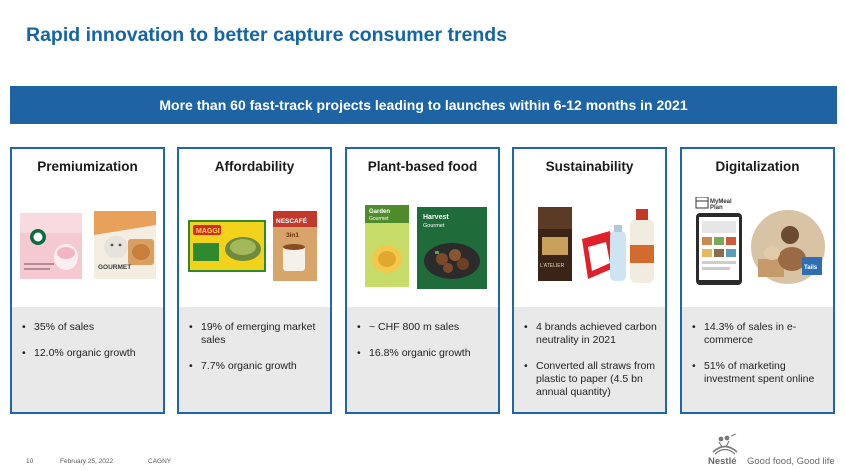  I want to click on bullet-item: 7.7% organic growth, so click(254, 366).